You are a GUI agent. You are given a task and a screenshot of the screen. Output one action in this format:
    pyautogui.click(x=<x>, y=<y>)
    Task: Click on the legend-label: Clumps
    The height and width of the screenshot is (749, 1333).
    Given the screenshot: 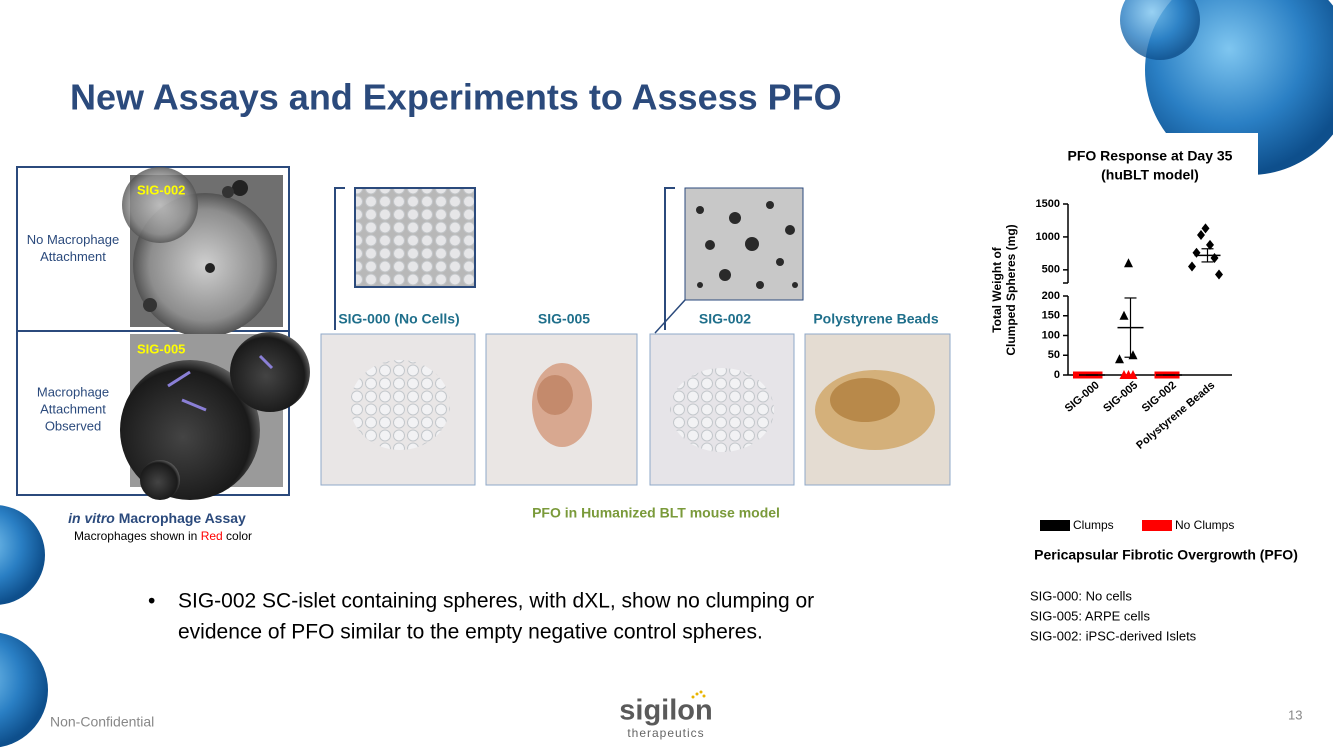 What is the action you would take?
    pyautogui.click(x=1093, y=525)
    